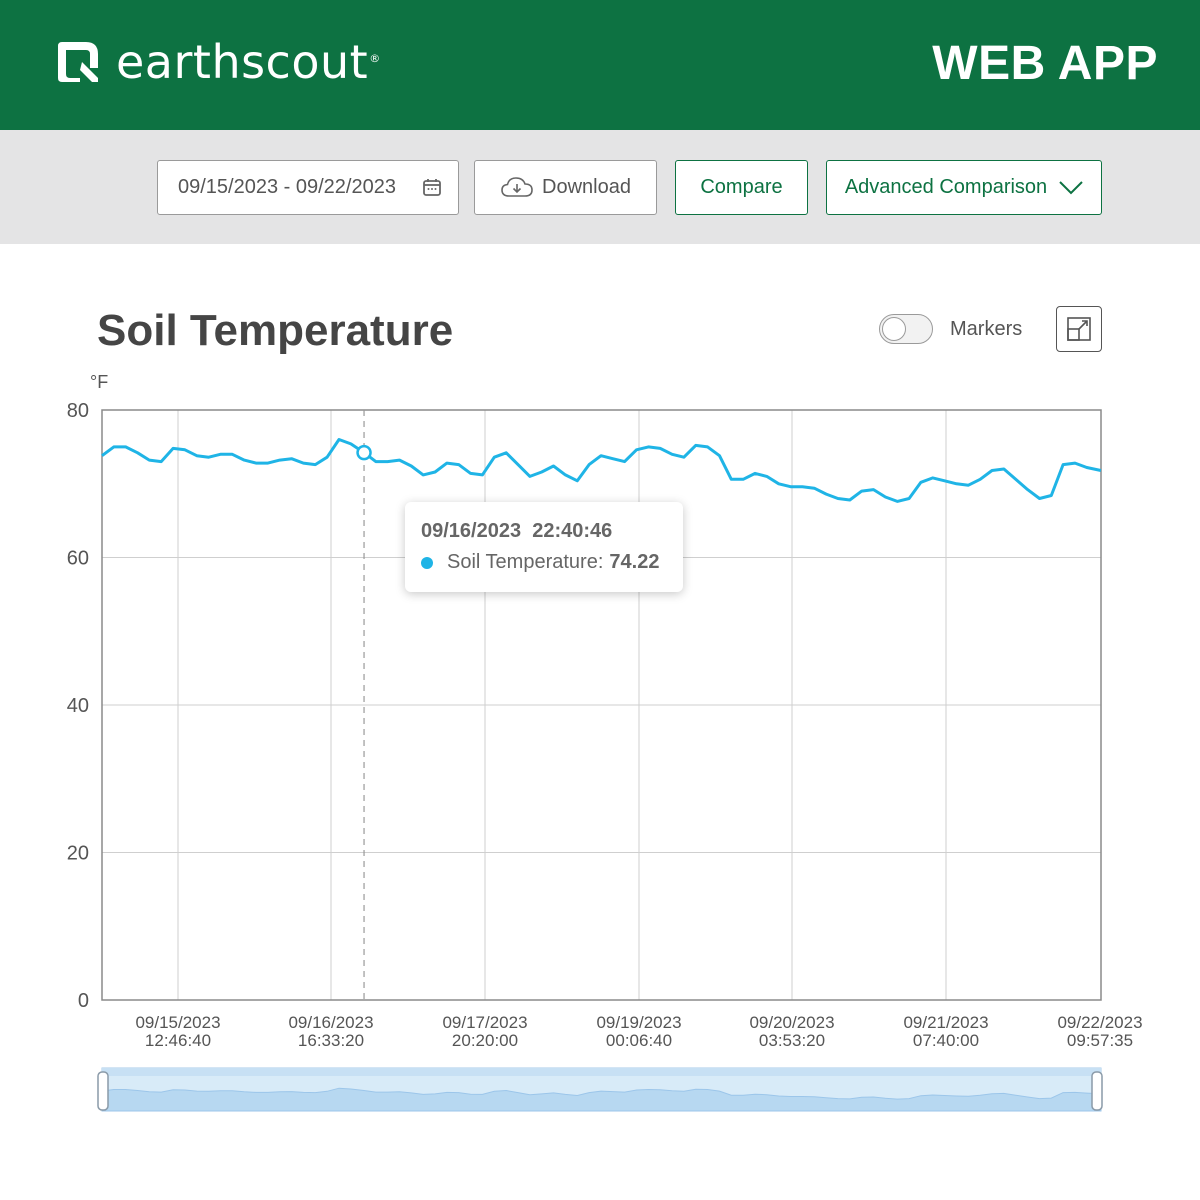 Image resolution: width=1200 pixels, height=1200 pixels. I want to click on x-tick-label: 09/16/2023, so click(330, 1022).